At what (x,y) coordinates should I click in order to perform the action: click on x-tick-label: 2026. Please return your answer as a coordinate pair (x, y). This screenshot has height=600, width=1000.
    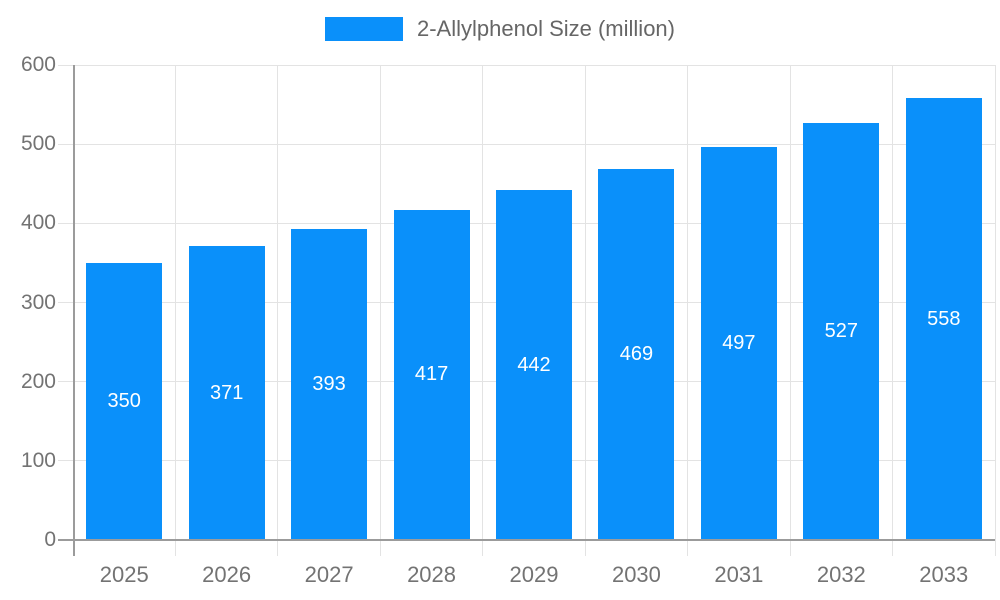
    Looking at the image, I should click on (227, 574).